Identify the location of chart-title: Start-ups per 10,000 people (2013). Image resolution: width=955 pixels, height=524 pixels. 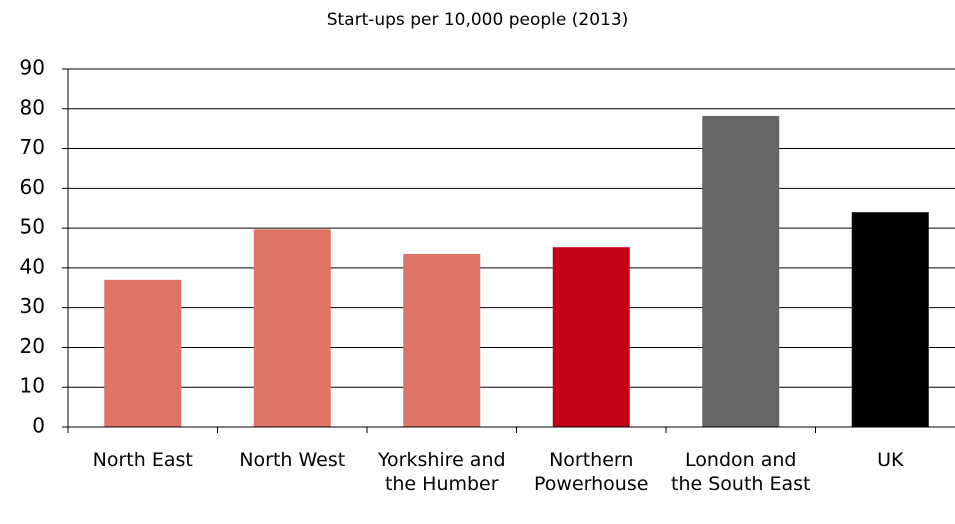
(477, 20).